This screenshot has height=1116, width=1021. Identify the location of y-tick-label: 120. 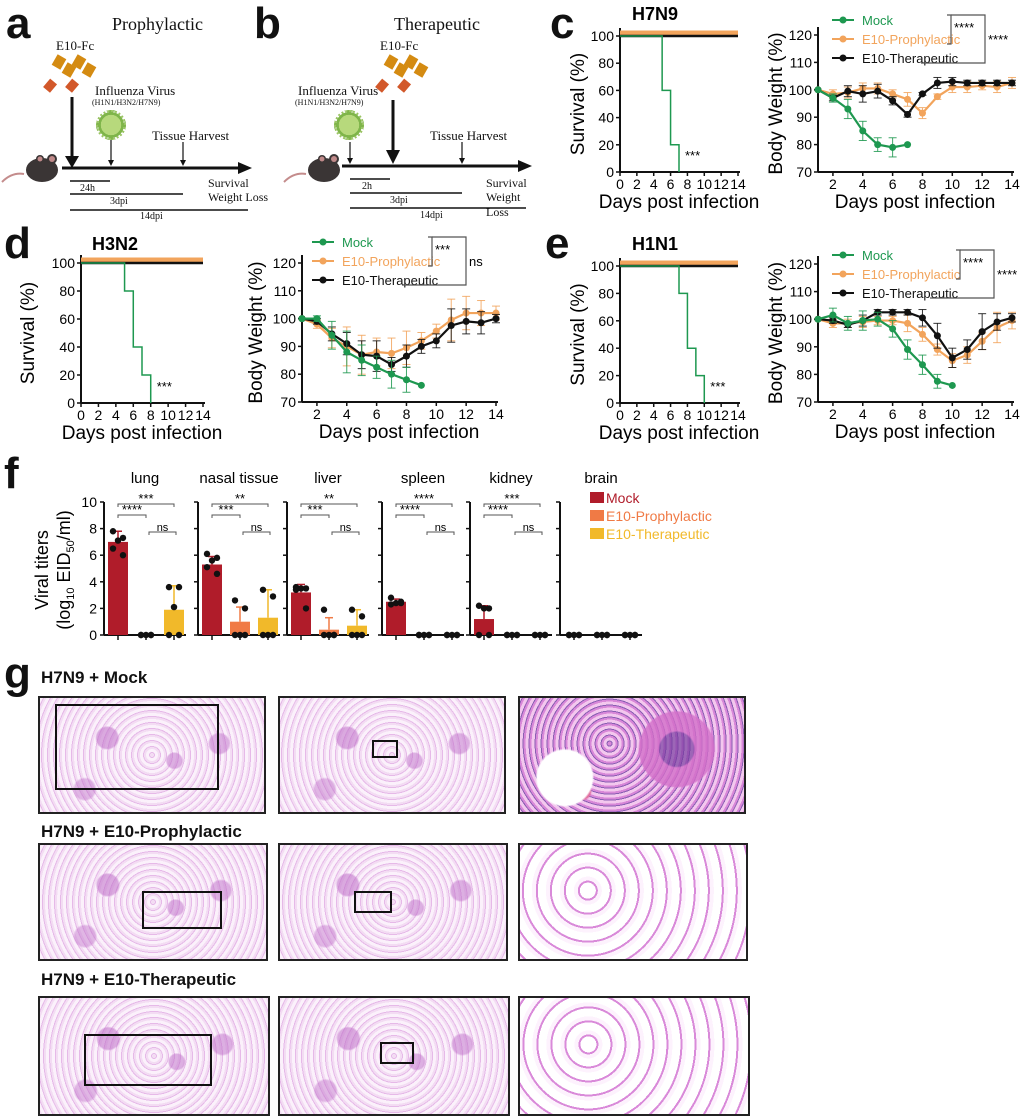
(285, 263).